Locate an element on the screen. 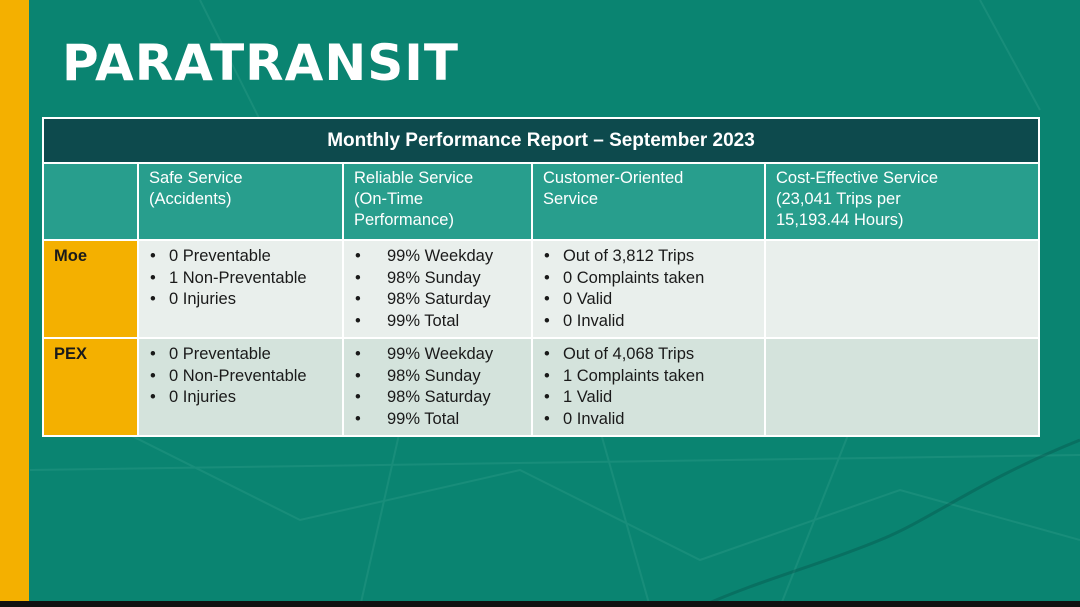 This screenshot has height=607, width=1080. list-item: 1 Non-Preventable is located at coordinates (240, 279).